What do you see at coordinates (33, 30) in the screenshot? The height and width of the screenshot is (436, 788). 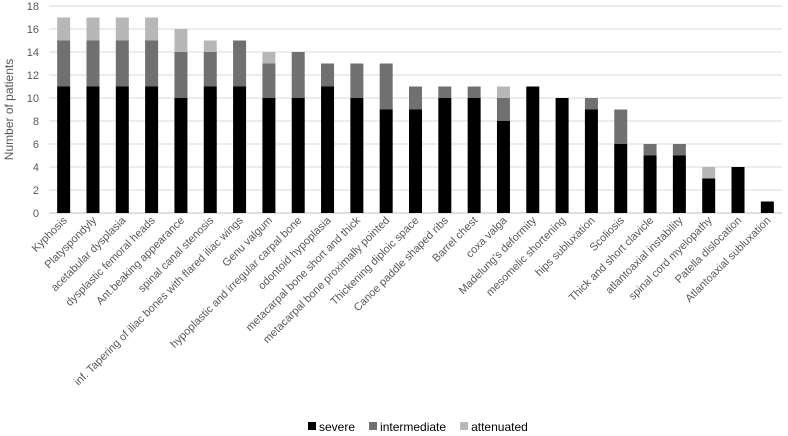 I see `y-tick-label: 16` at bounding box center [33, 30].